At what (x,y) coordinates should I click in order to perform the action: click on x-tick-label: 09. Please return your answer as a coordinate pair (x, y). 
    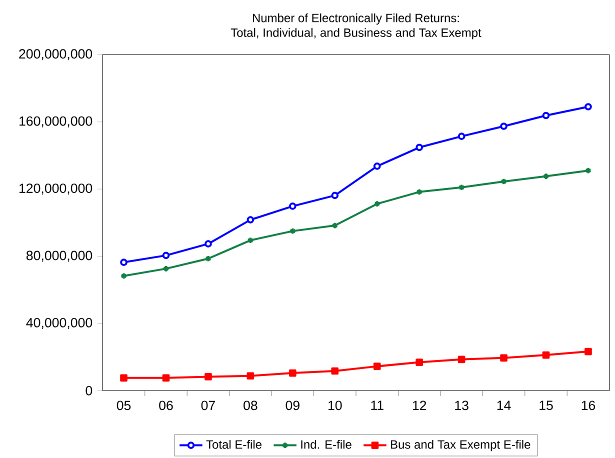
    Looking at the image, I should click on (293, 405).